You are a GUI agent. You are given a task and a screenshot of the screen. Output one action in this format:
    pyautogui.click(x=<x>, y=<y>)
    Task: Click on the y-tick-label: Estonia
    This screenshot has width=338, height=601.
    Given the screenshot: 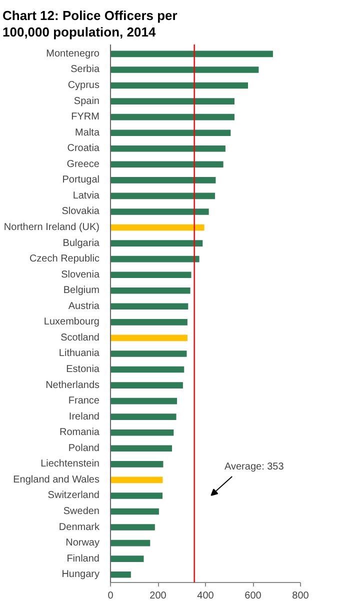 What is the action you would take?
    pyautogui.click(x=83, y=370)
    